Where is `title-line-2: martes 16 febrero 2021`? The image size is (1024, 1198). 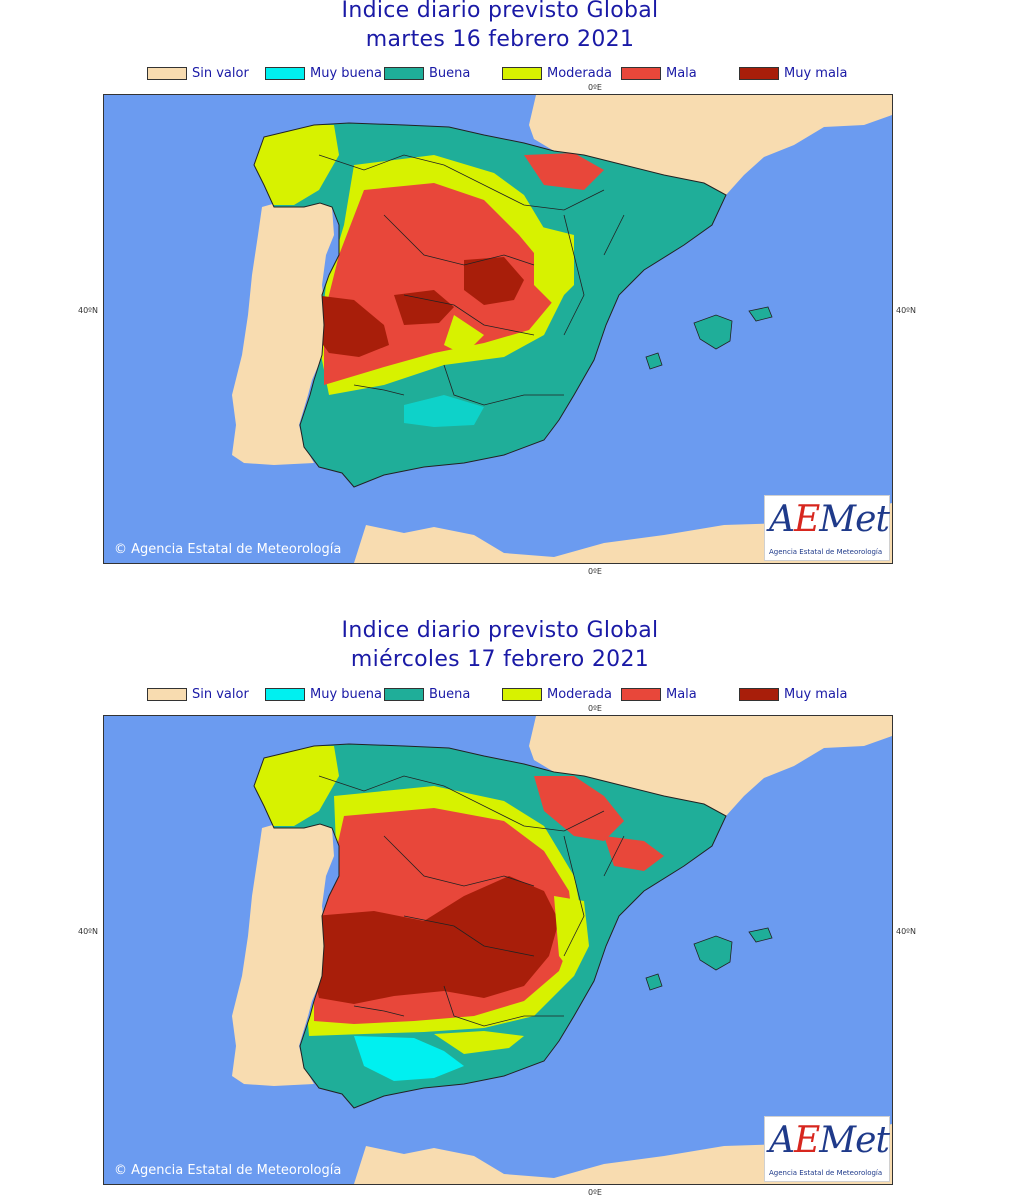
title-line-2: martes 16 febrero 2021 is located at coordinates (500, 39).